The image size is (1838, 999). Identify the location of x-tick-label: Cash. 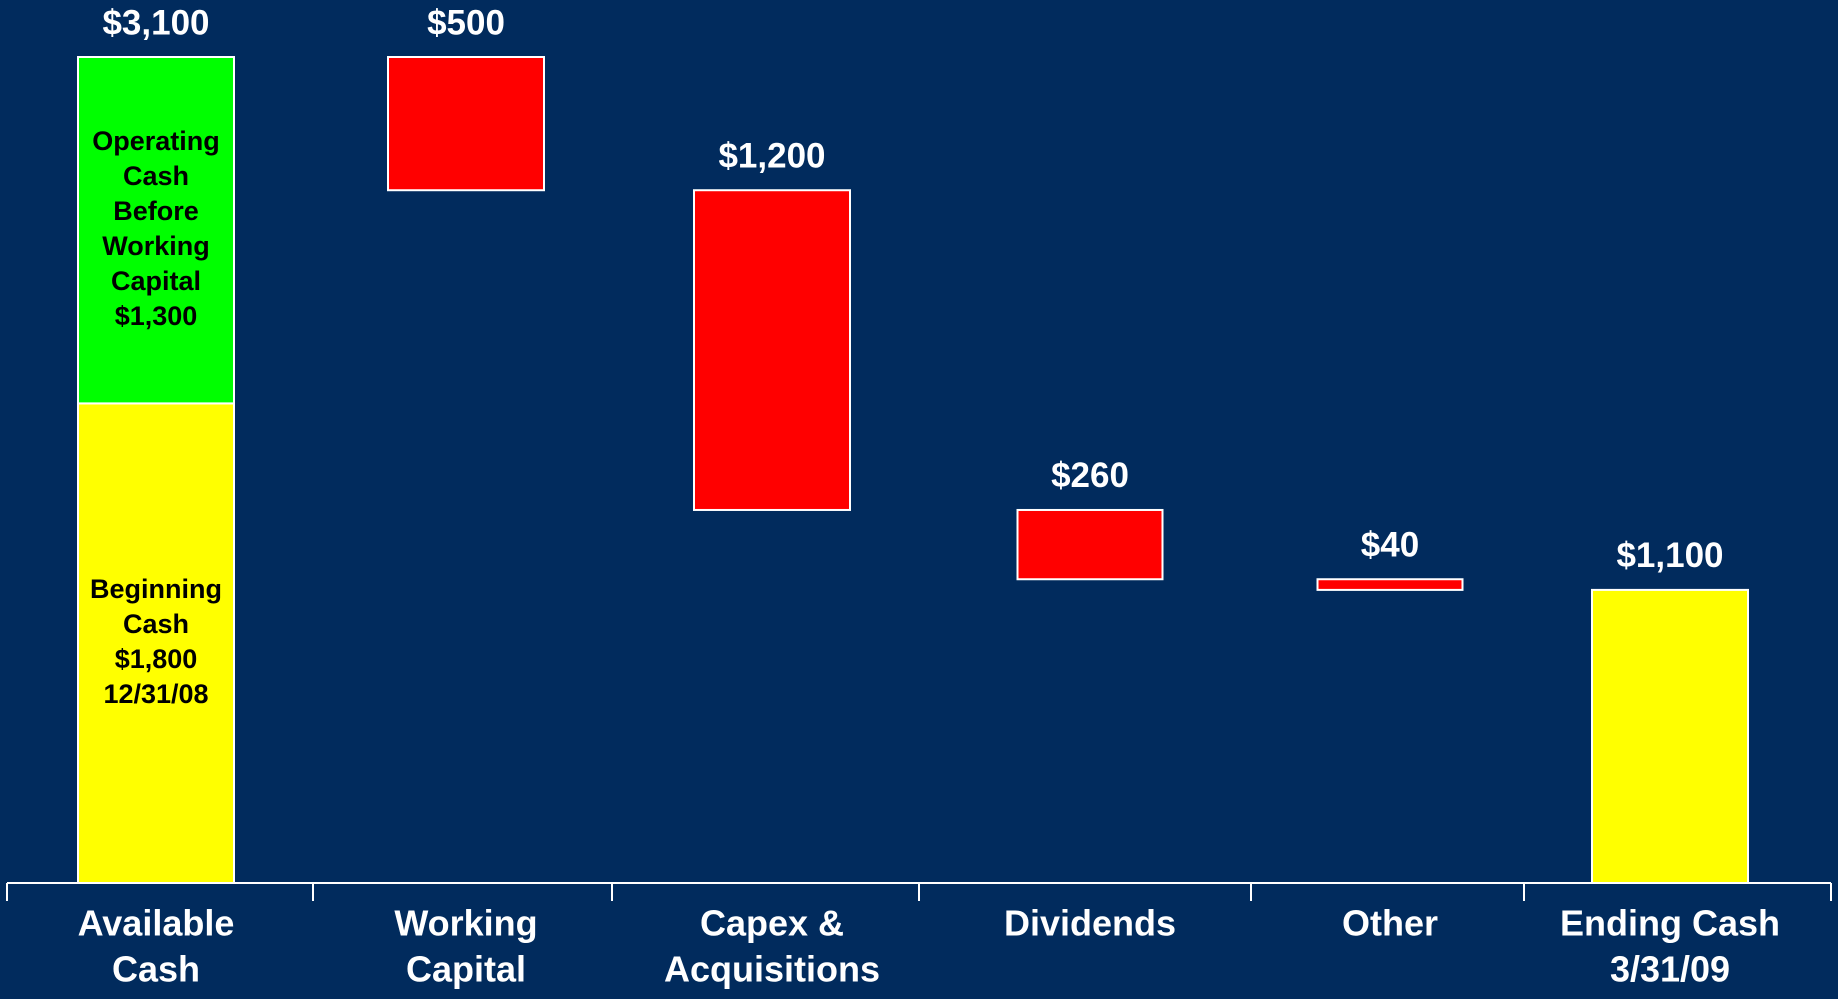
(156, 969).